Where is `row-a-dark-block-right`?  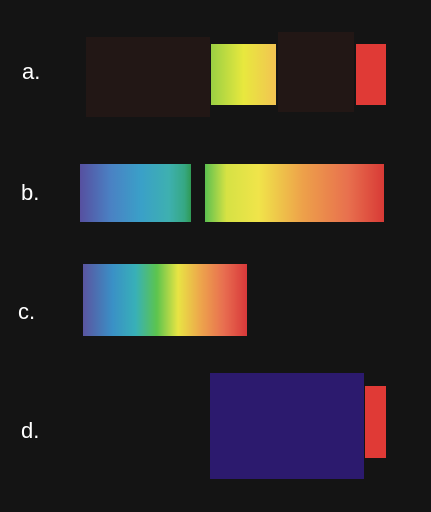
row-a-dark-block-right is located at coordinates (316, 72).